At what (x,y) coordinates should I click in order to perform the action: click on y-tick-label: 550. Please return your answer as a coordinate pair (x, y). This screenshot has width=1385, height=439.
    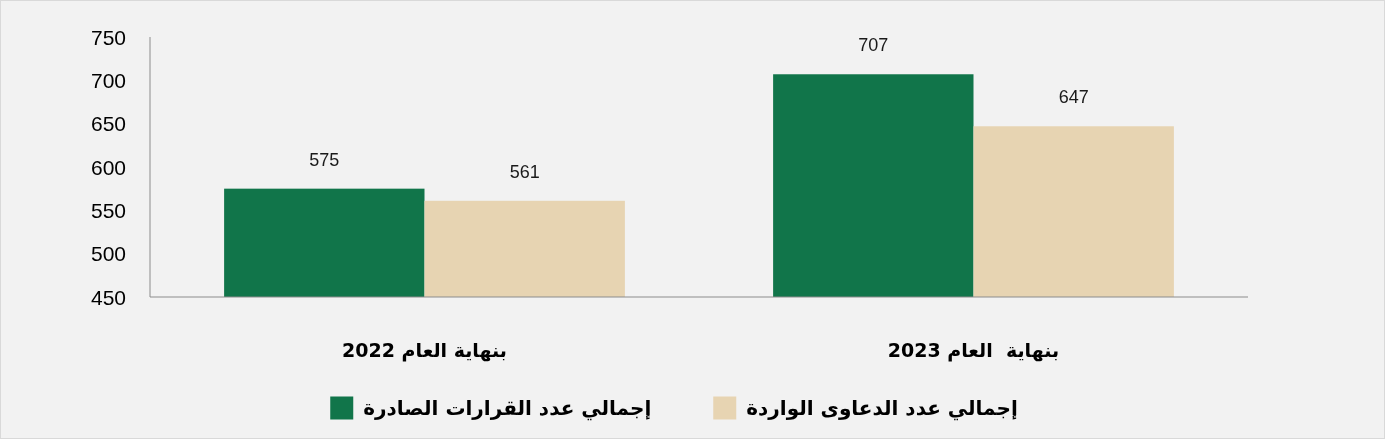
    Looking at the image, I should click on (108, 210).